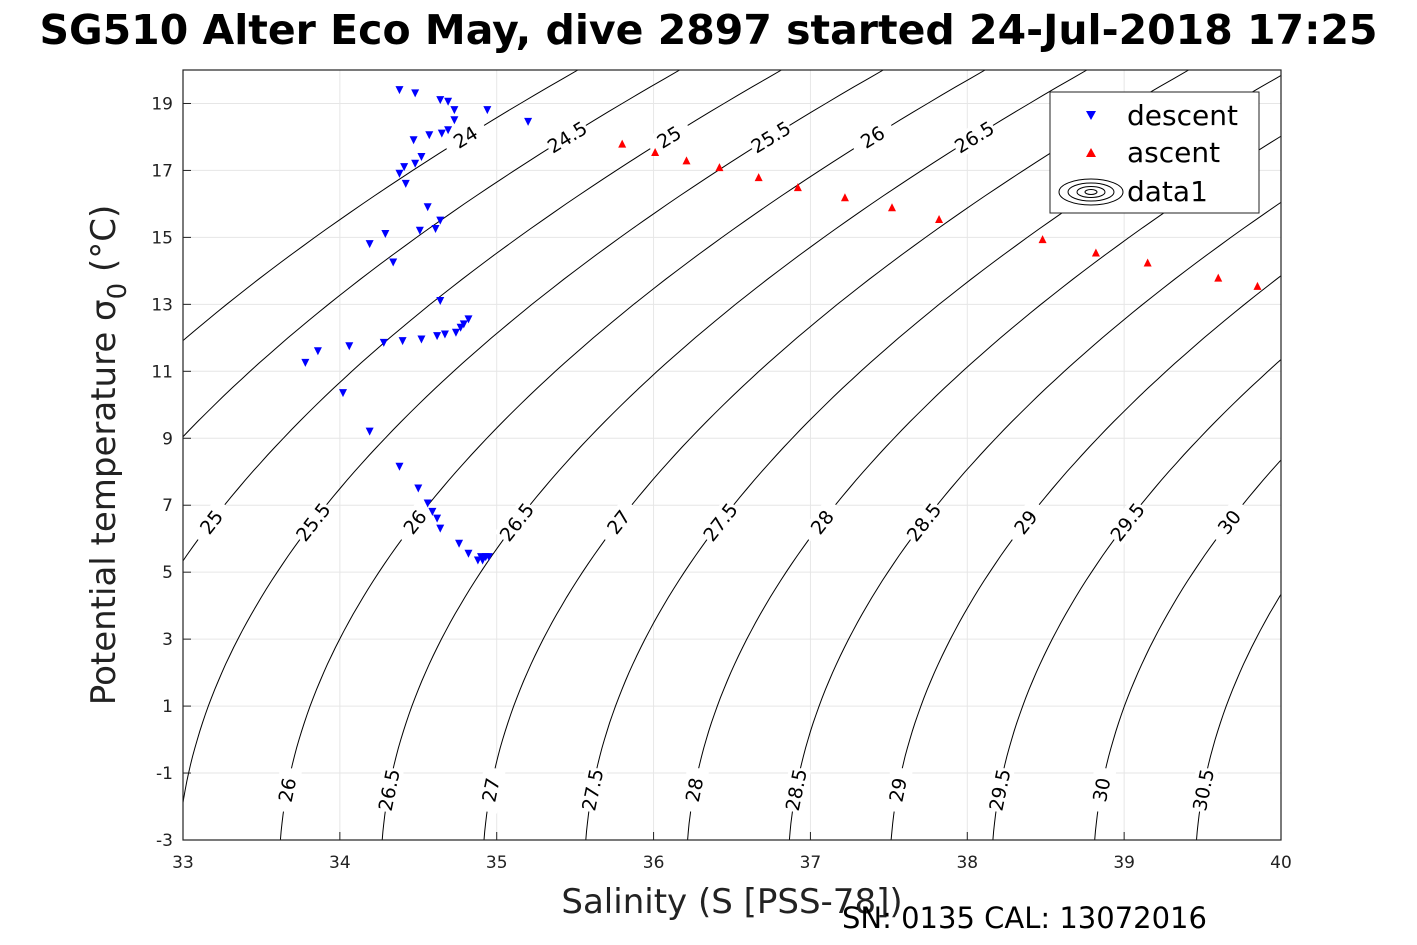  I want to click on legend-item-ascent: ascent, so click(1153, 152).